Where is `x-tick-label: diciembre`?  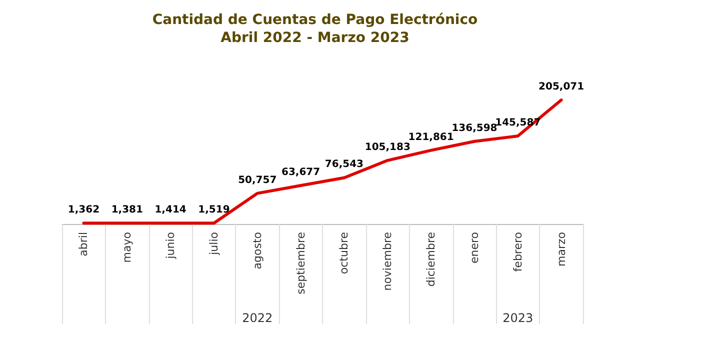
x-tick-label: diciembre is located at coordinates (431, 259).